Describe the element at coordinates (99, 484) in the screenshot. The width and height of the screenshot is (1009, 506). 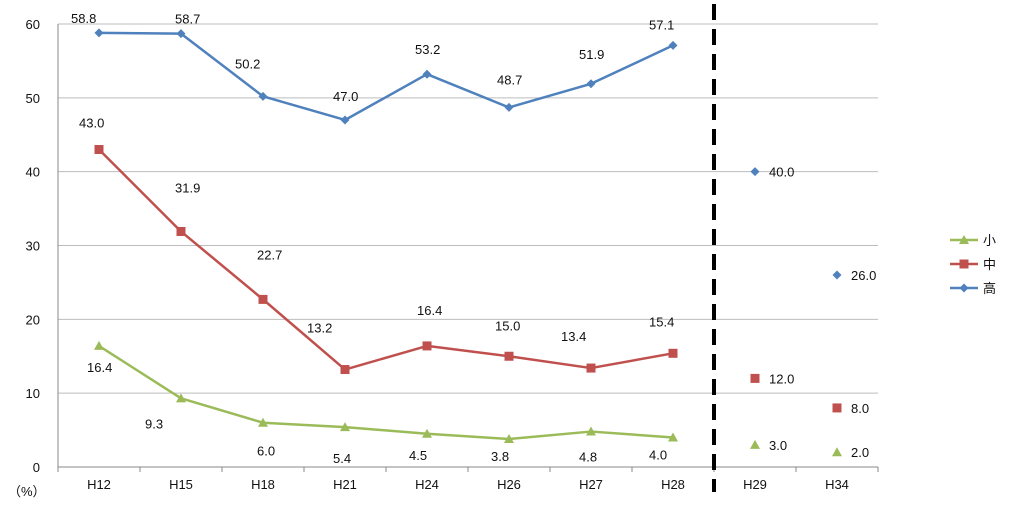
I see `x-tick-label: H12` at that location.